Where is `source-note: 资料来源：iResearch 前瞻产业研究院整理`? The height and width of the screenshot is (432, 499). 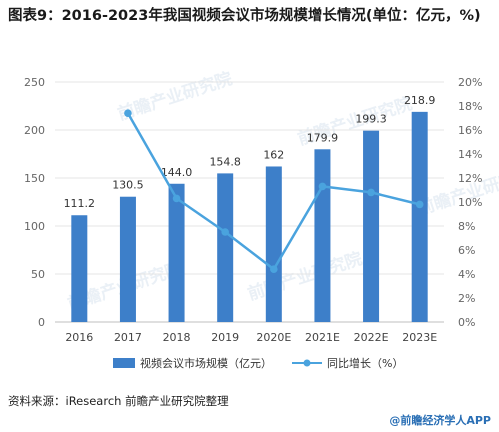
source-note: 资料来源：iResearch 前瞻产业研究院整理 is located at coordinates (118, 401).